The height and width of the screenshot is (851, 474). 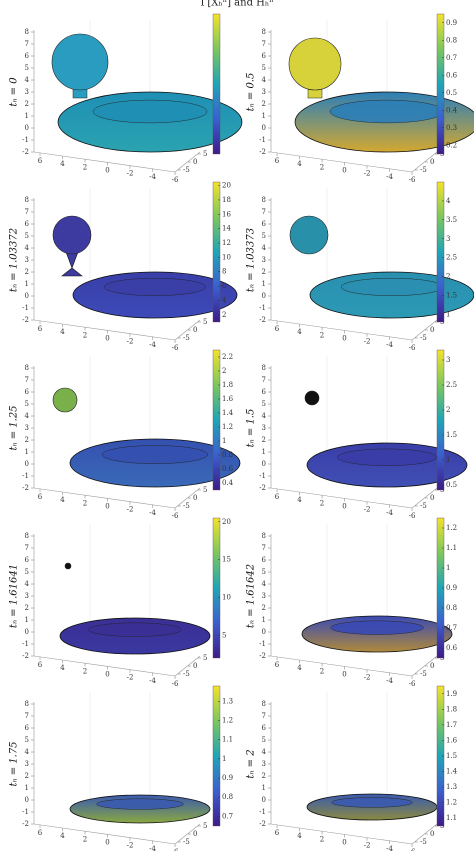 What do you see at coordinates (251, 260) in the screenshot?
I see `panel-label: tₙ = 1.03373` at bounding box center [251, 260].